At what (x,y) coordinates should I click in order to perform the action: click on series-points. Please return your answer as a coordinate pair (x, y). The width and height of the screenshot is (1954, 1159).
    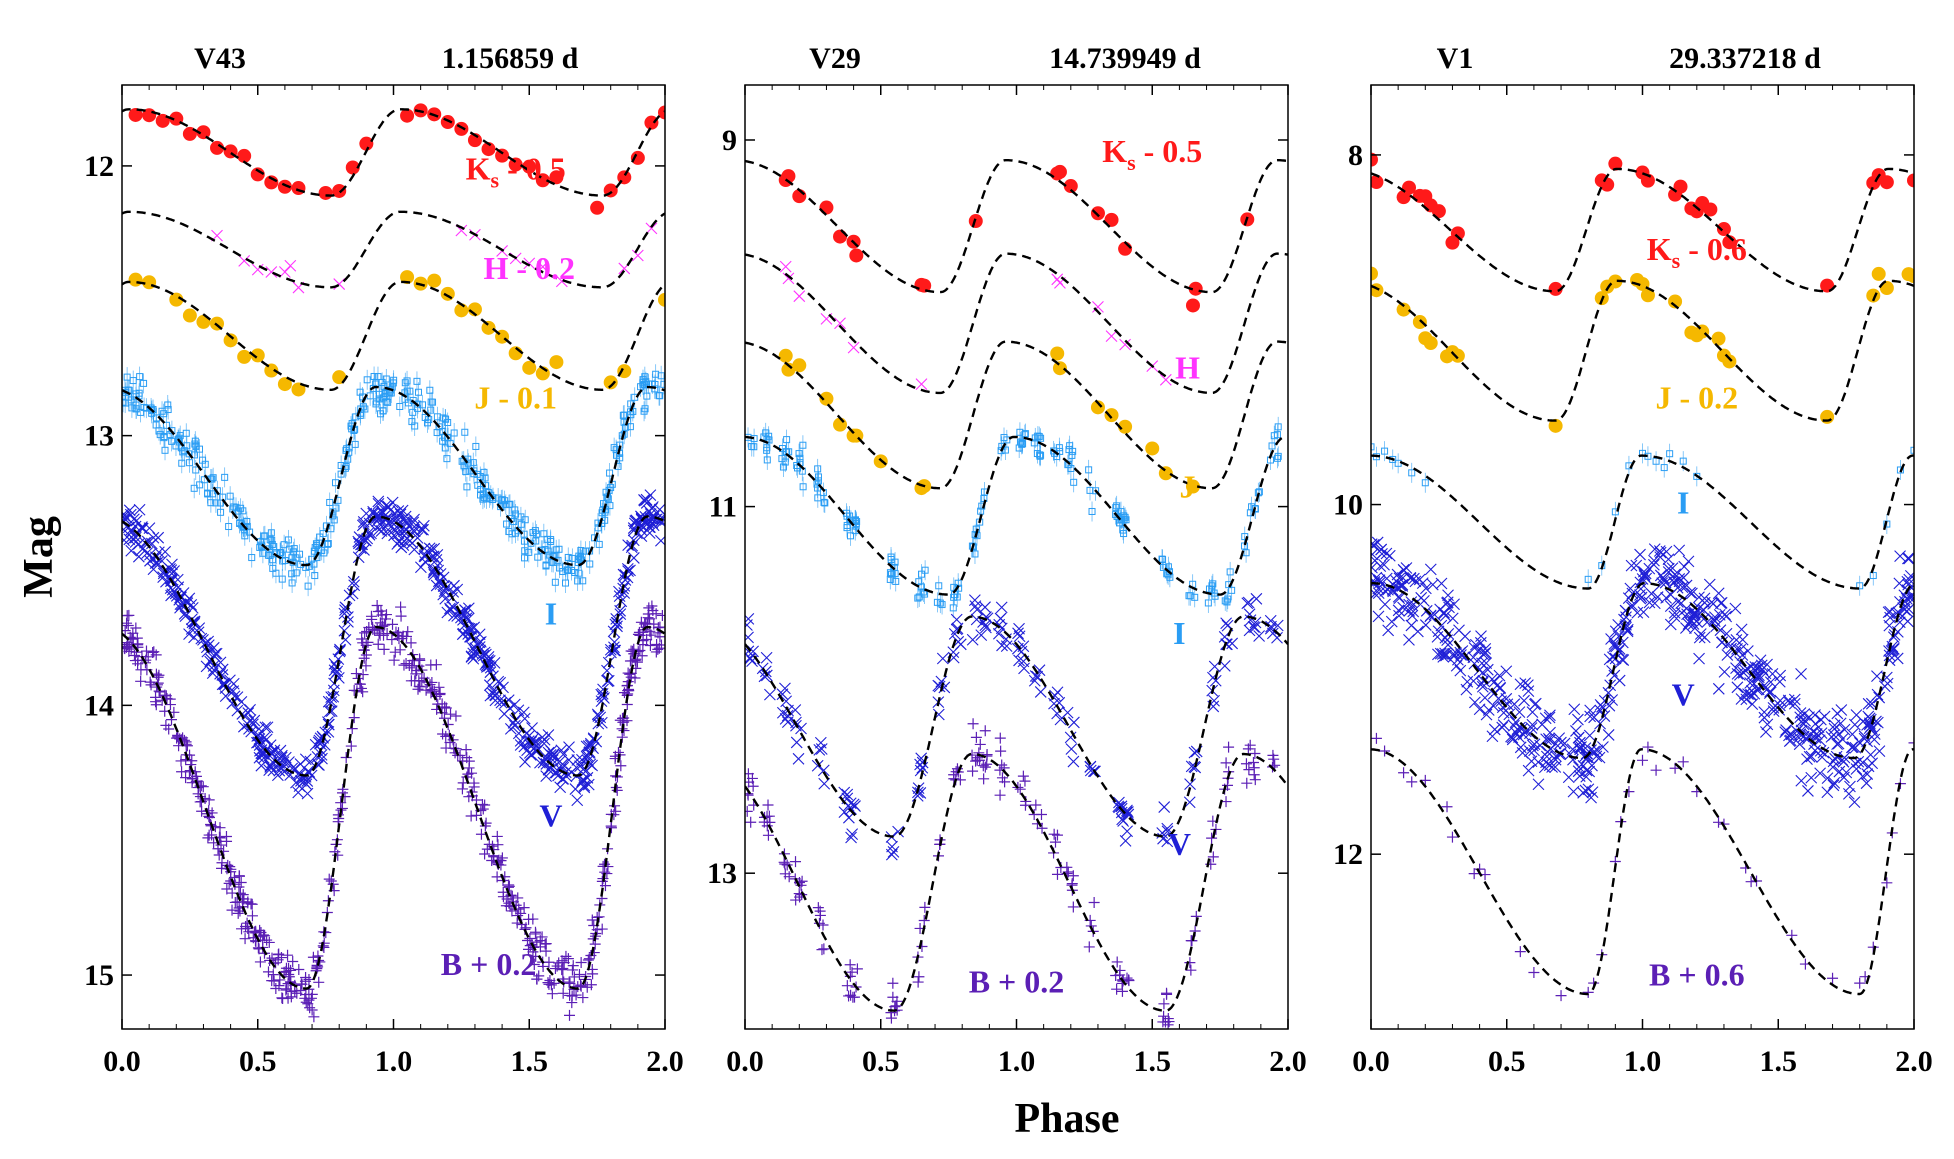
    Looking at the image, I should click on (975, 325).